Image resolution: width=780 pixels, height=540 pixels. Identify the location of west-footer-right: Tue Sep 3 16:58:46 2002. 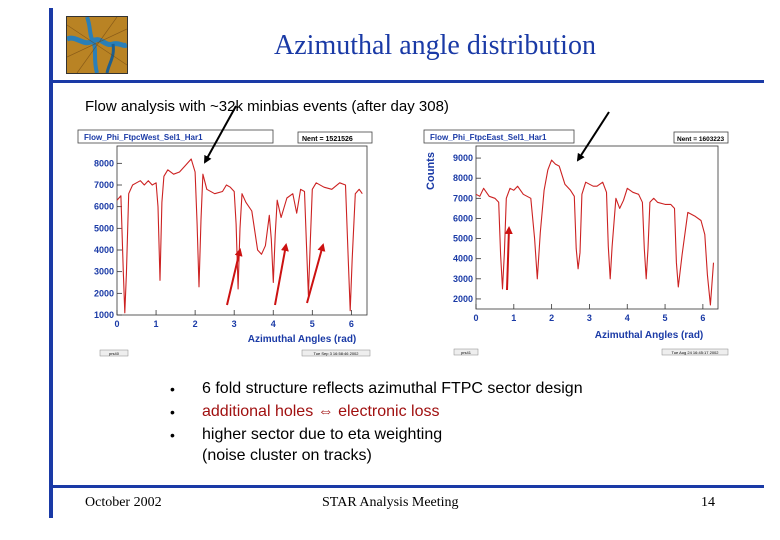
(337, 353).